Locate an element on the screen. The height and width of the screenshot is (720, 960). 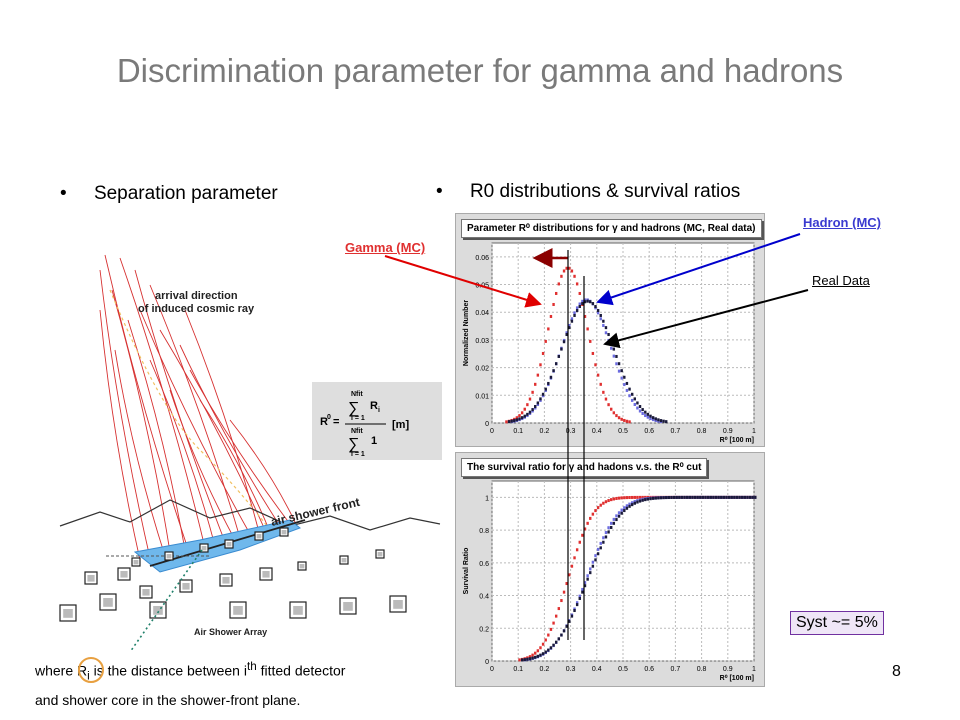
array-label: Air Shower Array is located at coordinates (230, 632).